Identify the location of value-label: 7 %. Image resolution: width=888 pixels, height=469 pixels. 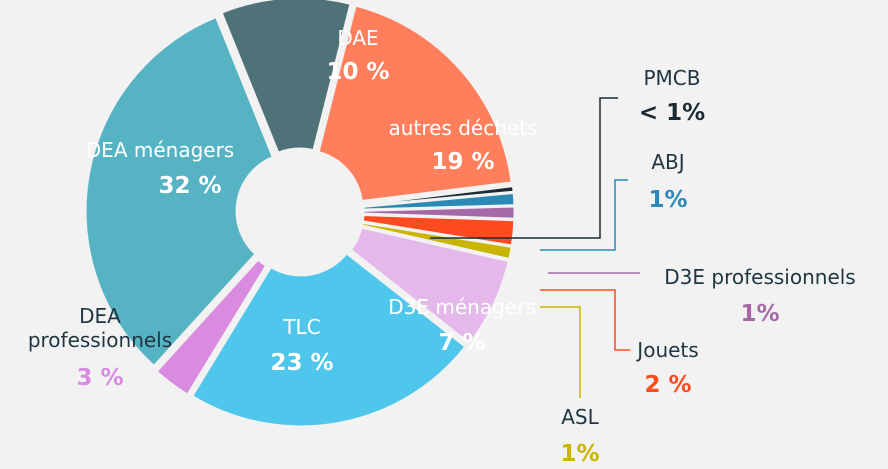
(462, 343).